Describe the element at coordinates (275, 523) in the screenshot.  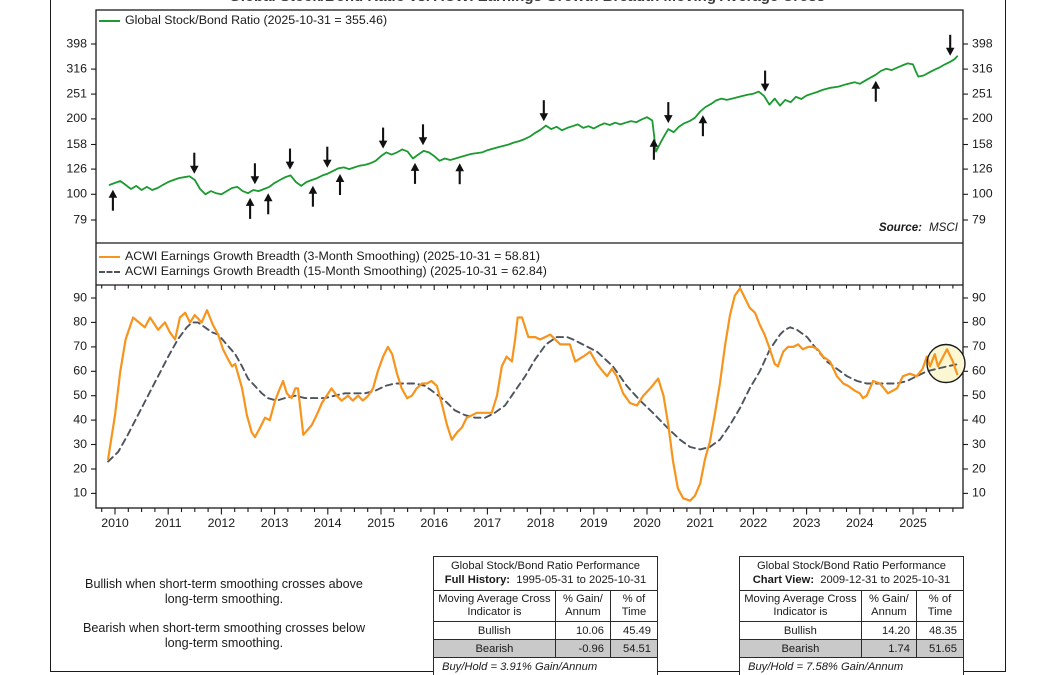
I see `svg-text: 2013` at that location.